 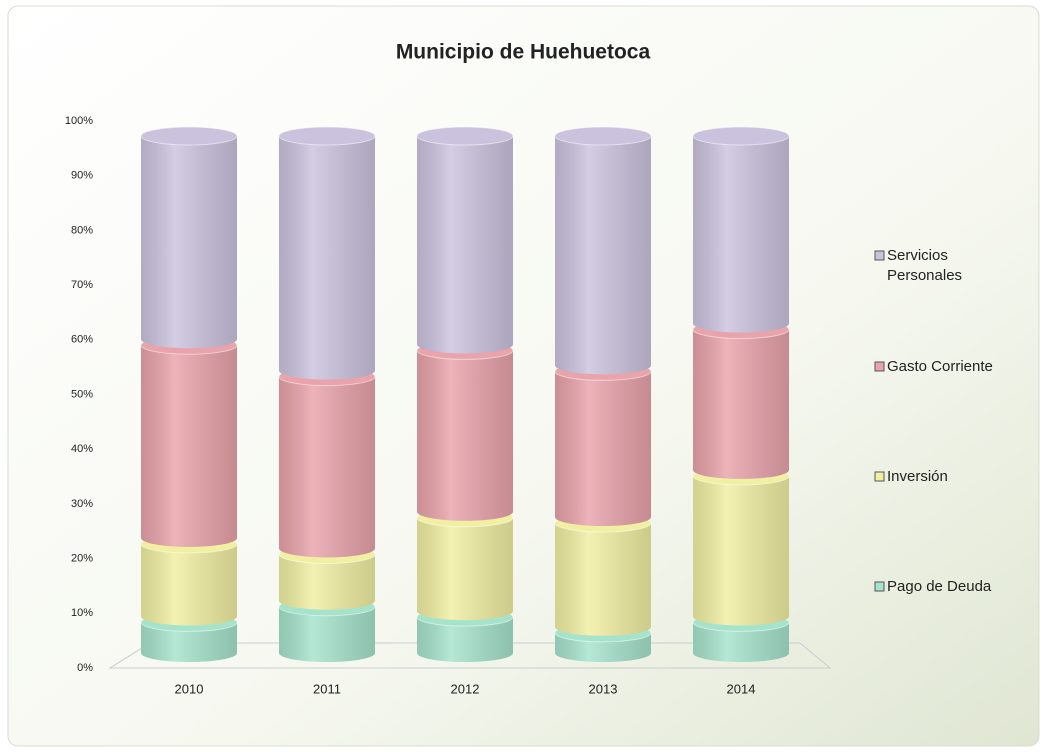 I want to click on y-tick-label: 80%, so click(x=82, y=230).